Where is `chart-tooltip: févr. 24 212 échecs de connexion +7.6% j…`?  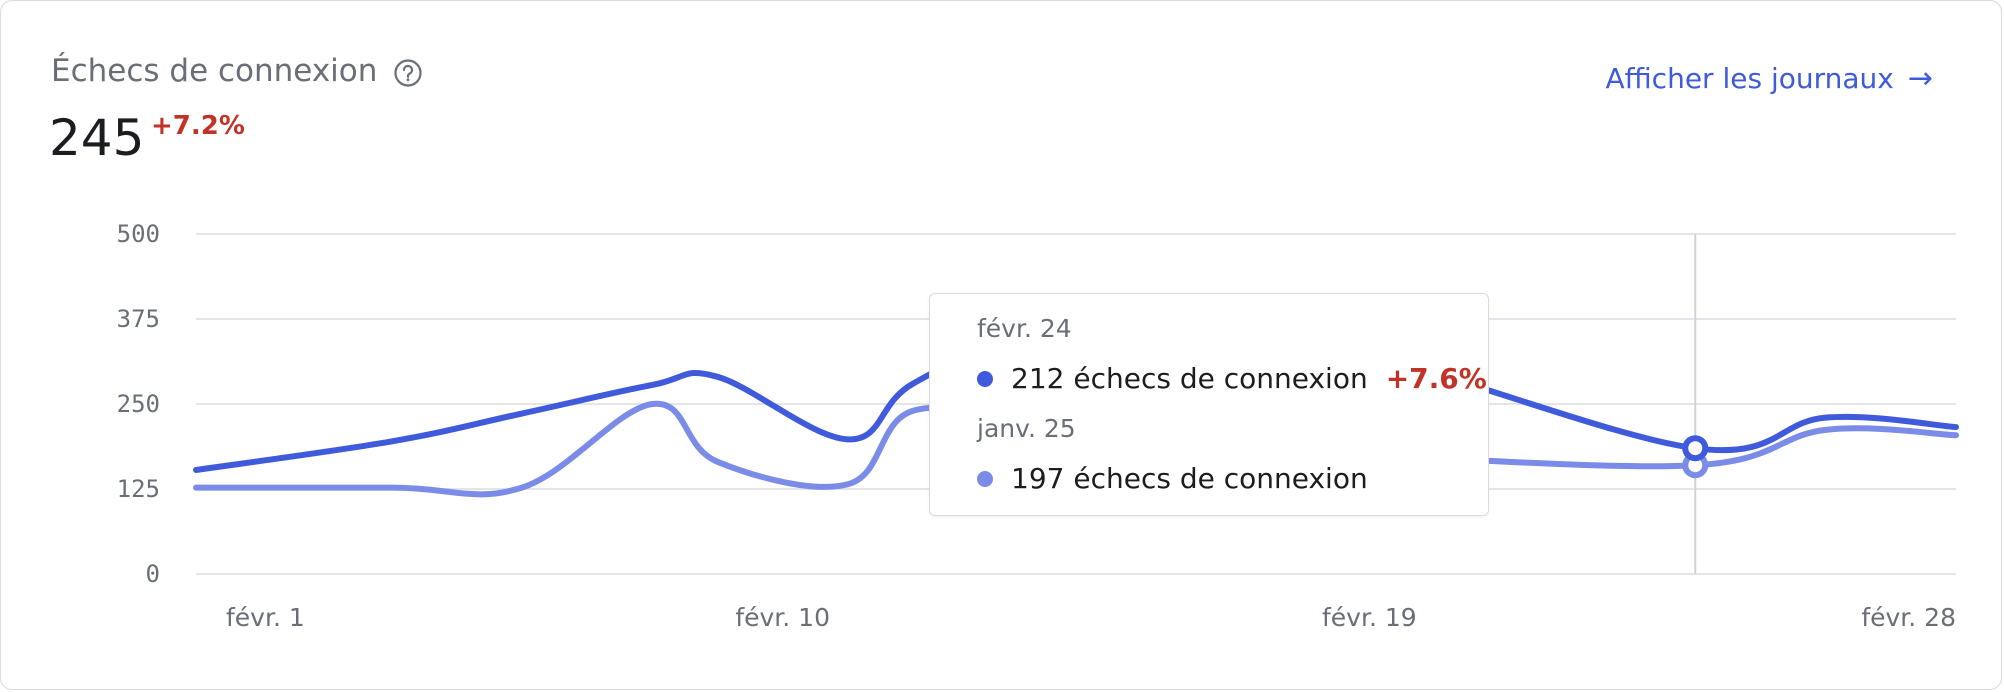
chart-tooltip: févr. 24 212 échecs de connexion +7.6% j… is located at coordinates (1209, 404).